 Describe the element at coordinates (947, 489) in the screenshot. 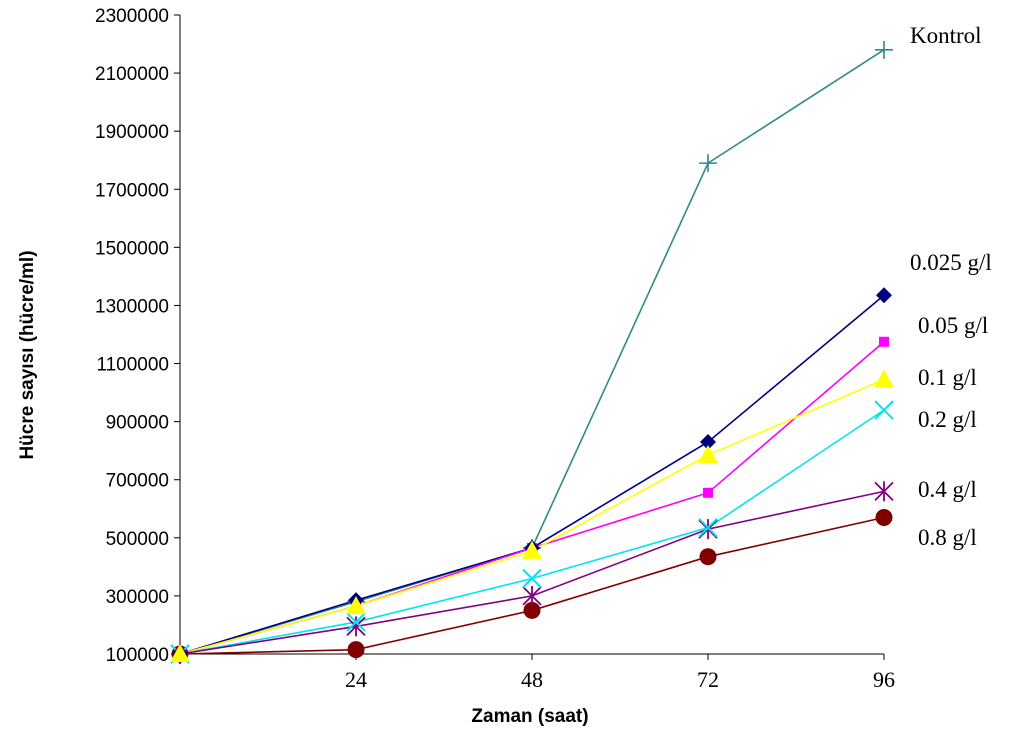

I see `series-label: 0.4 g/l` at that location.